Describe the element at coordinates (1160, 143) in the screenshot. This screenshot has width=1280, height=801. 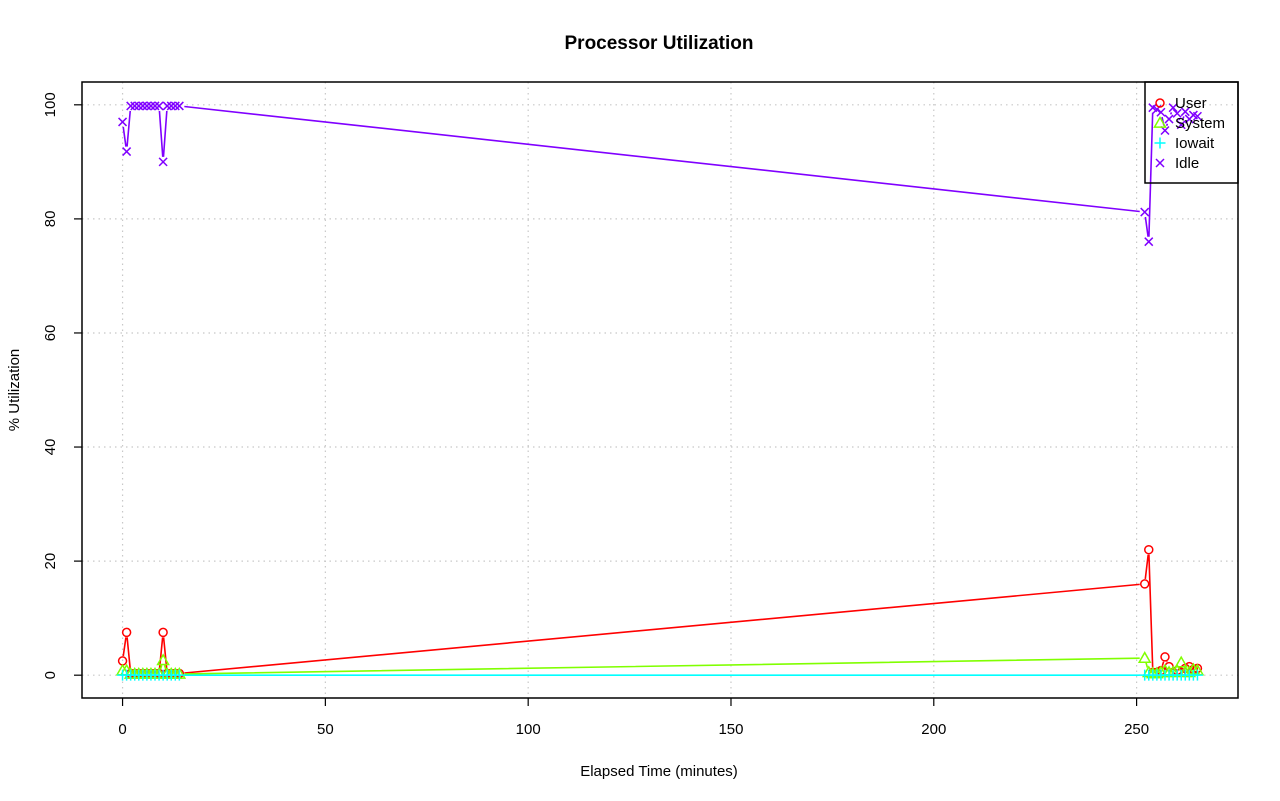
I see `legend-marker-iowait` at that location.